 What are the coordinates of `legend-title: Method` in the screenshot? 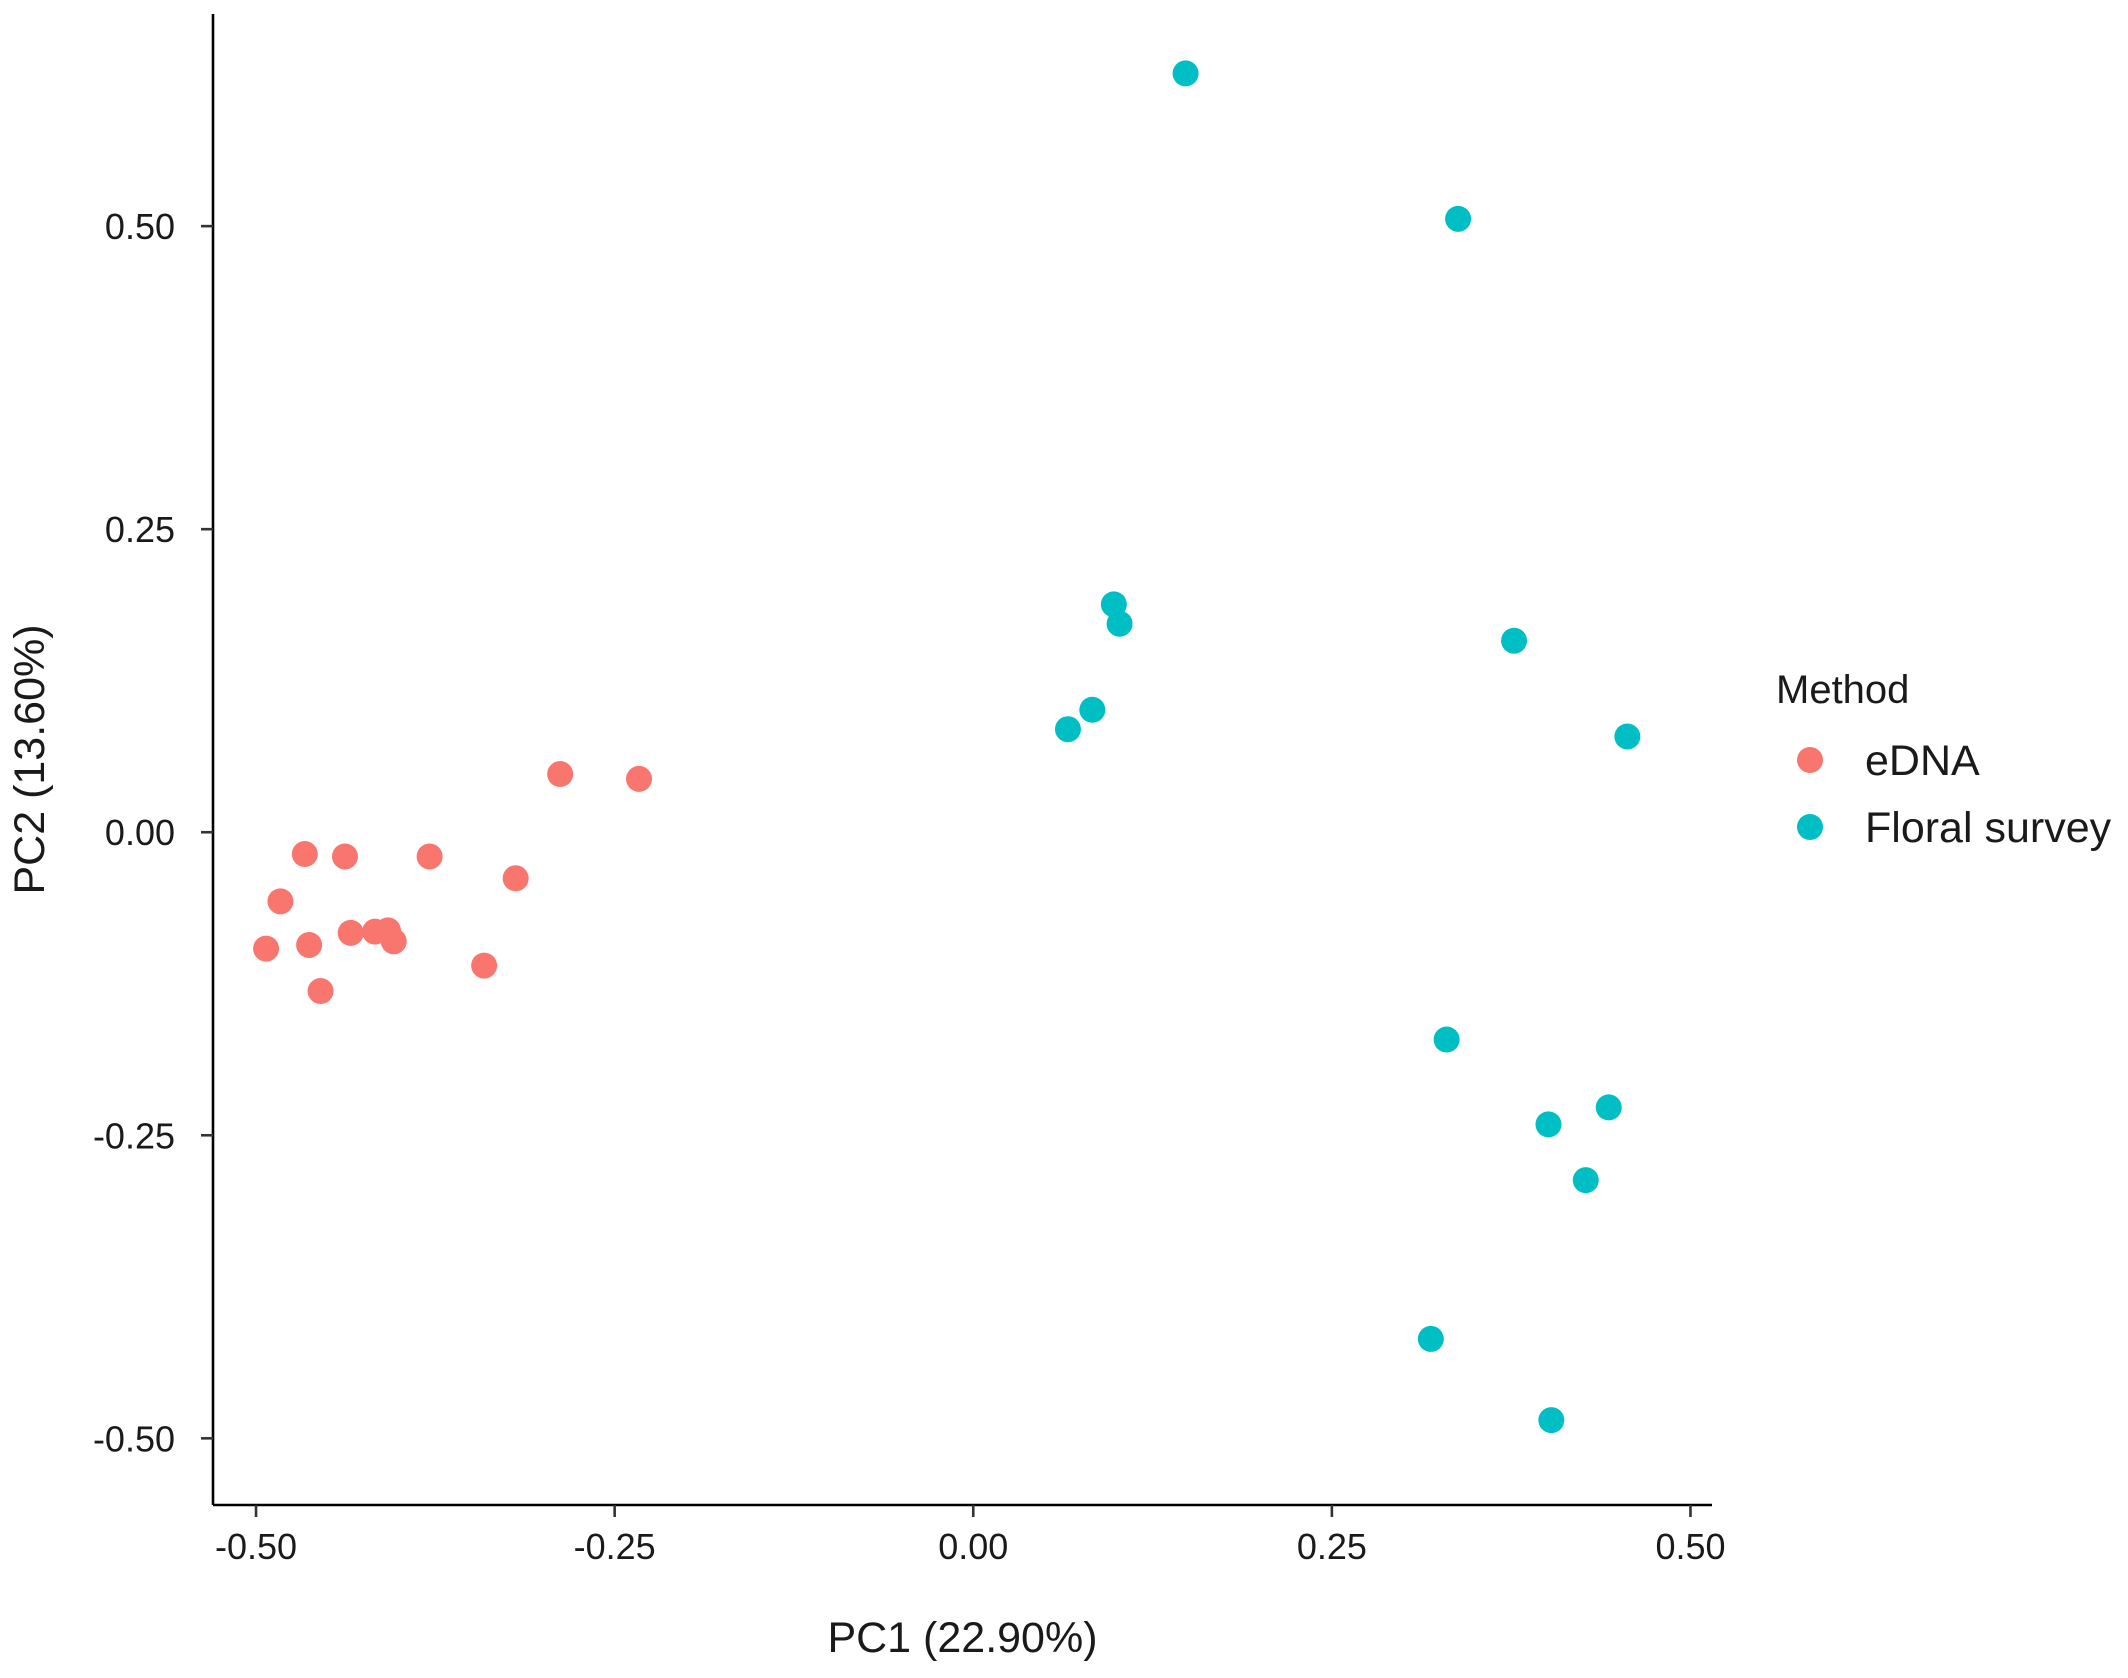 It's located at (1842, 690).